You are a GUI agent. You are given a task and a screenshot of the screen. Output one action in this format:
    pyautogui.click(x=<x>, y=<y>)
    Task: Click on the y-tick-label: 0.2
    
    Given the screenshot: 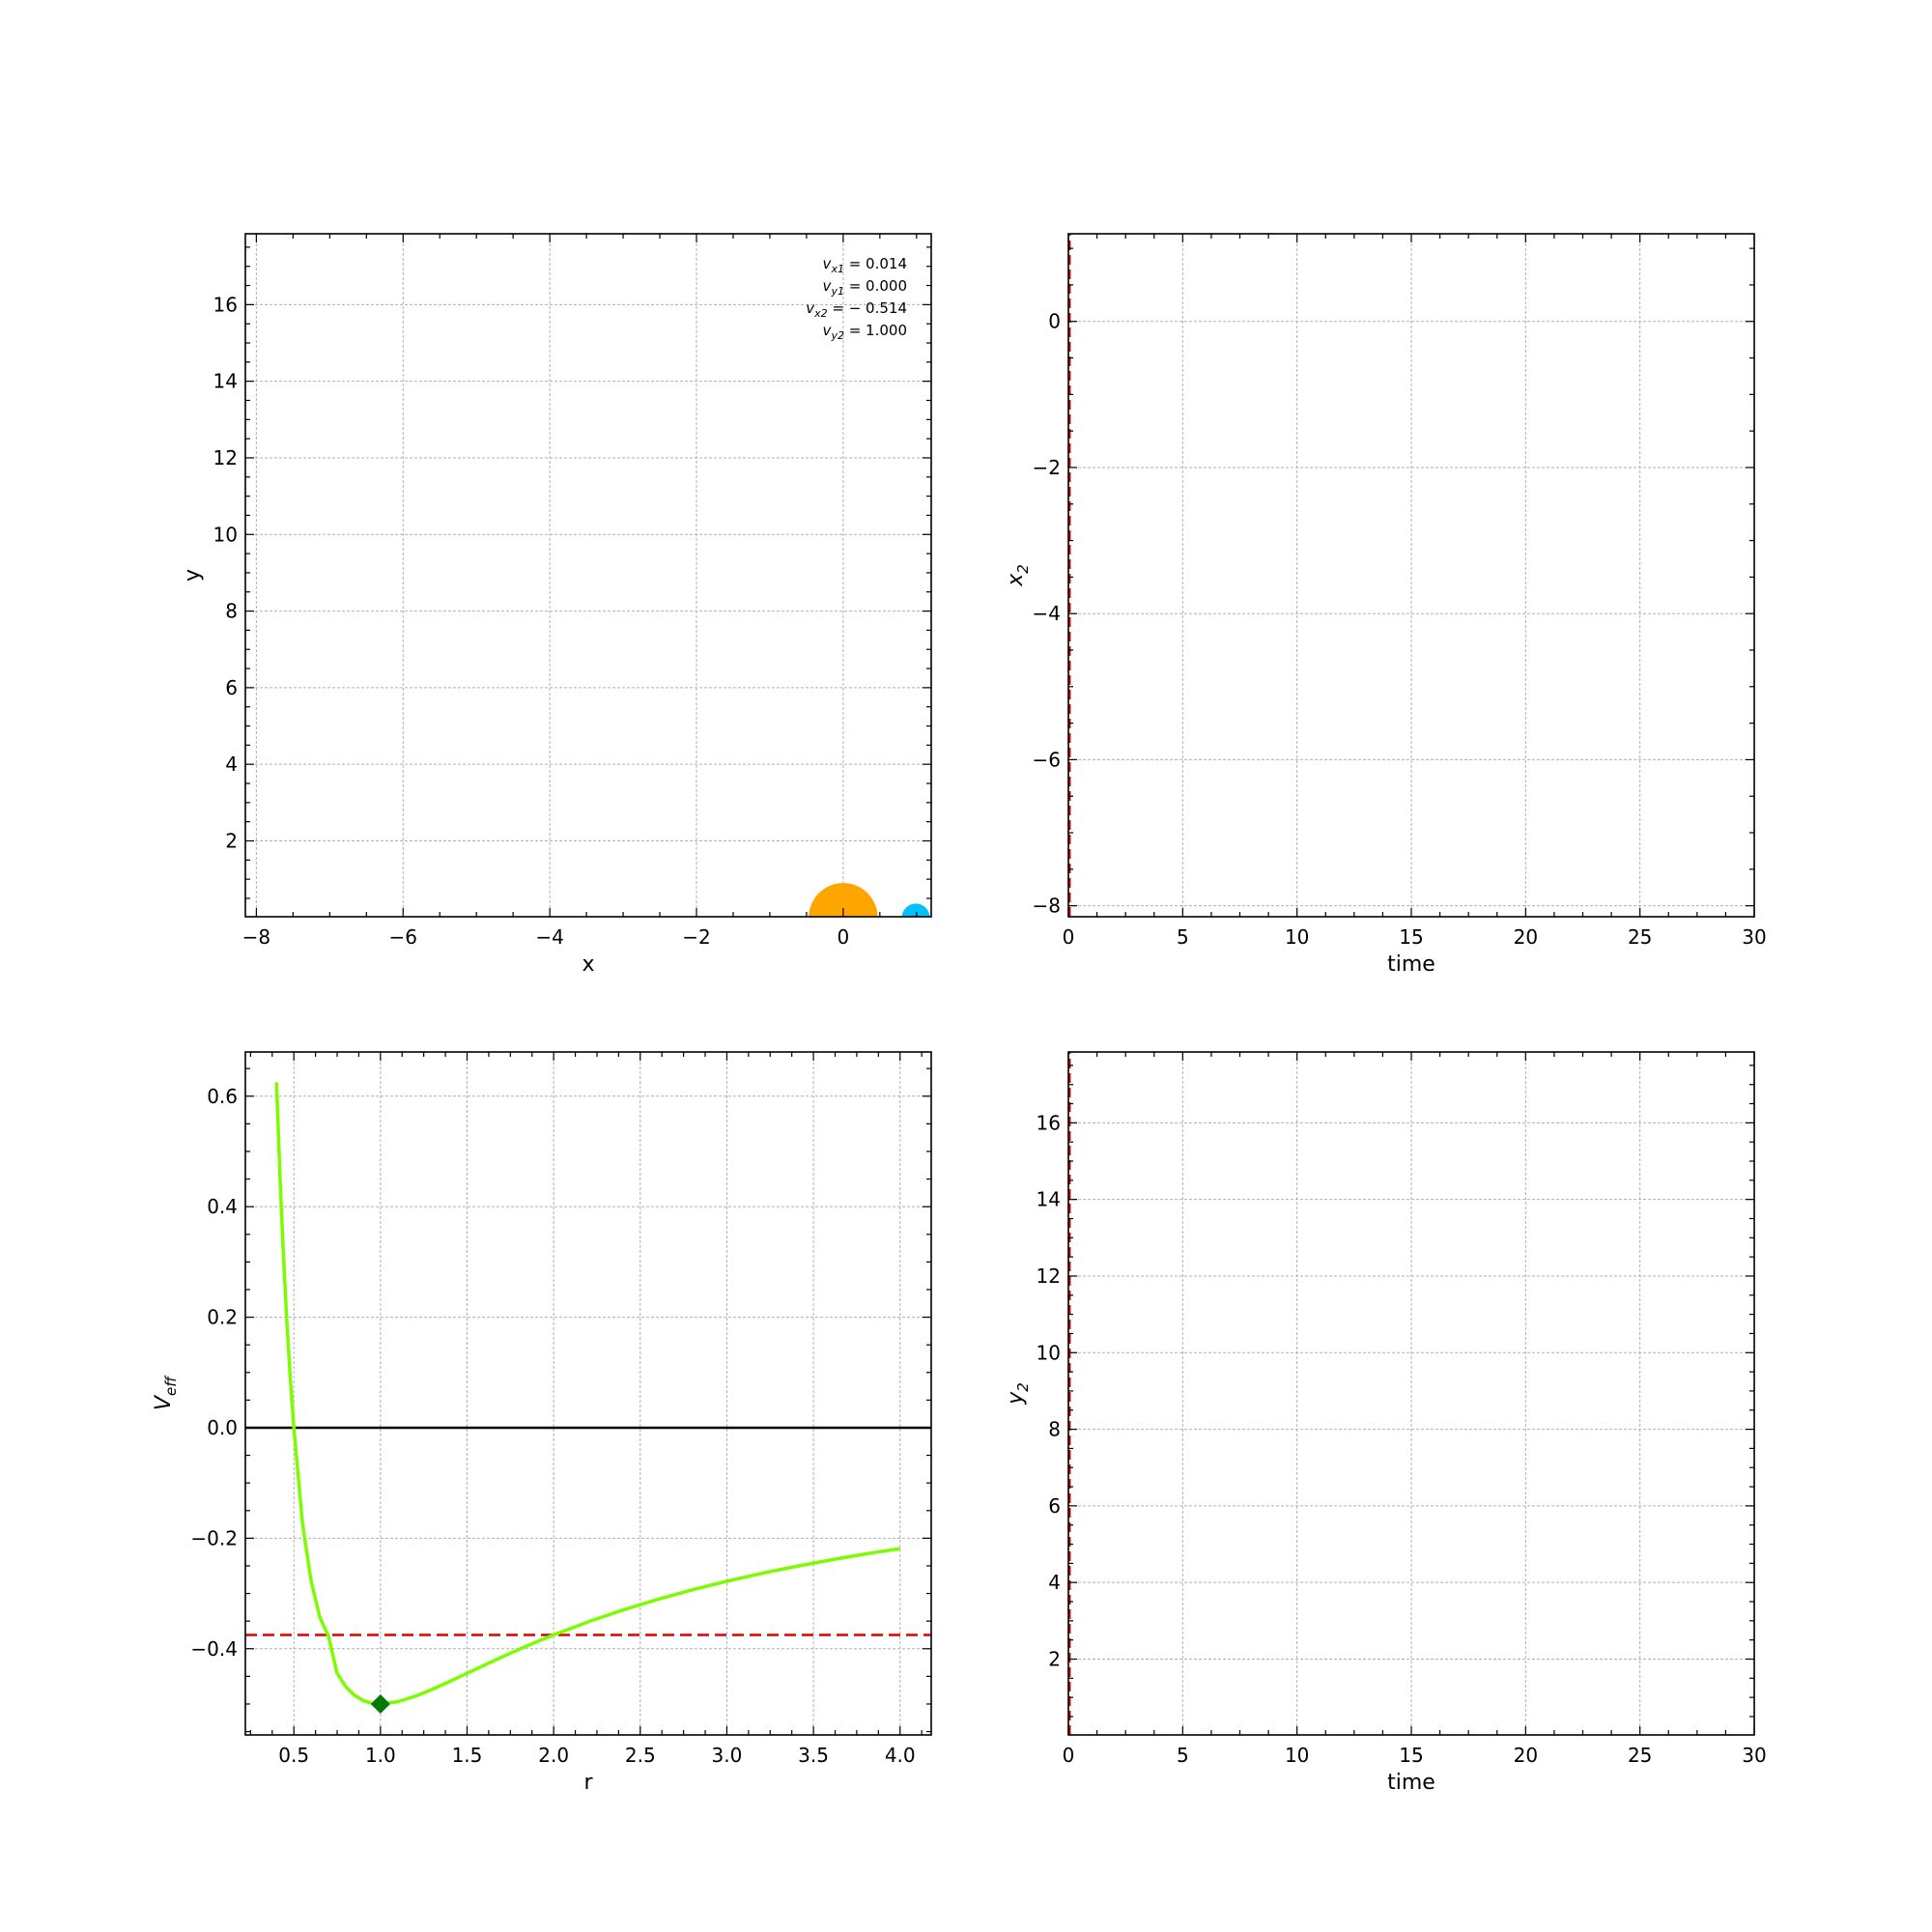 What is the action you would take?
    pyautogui.click(x=222, y=1317)
    